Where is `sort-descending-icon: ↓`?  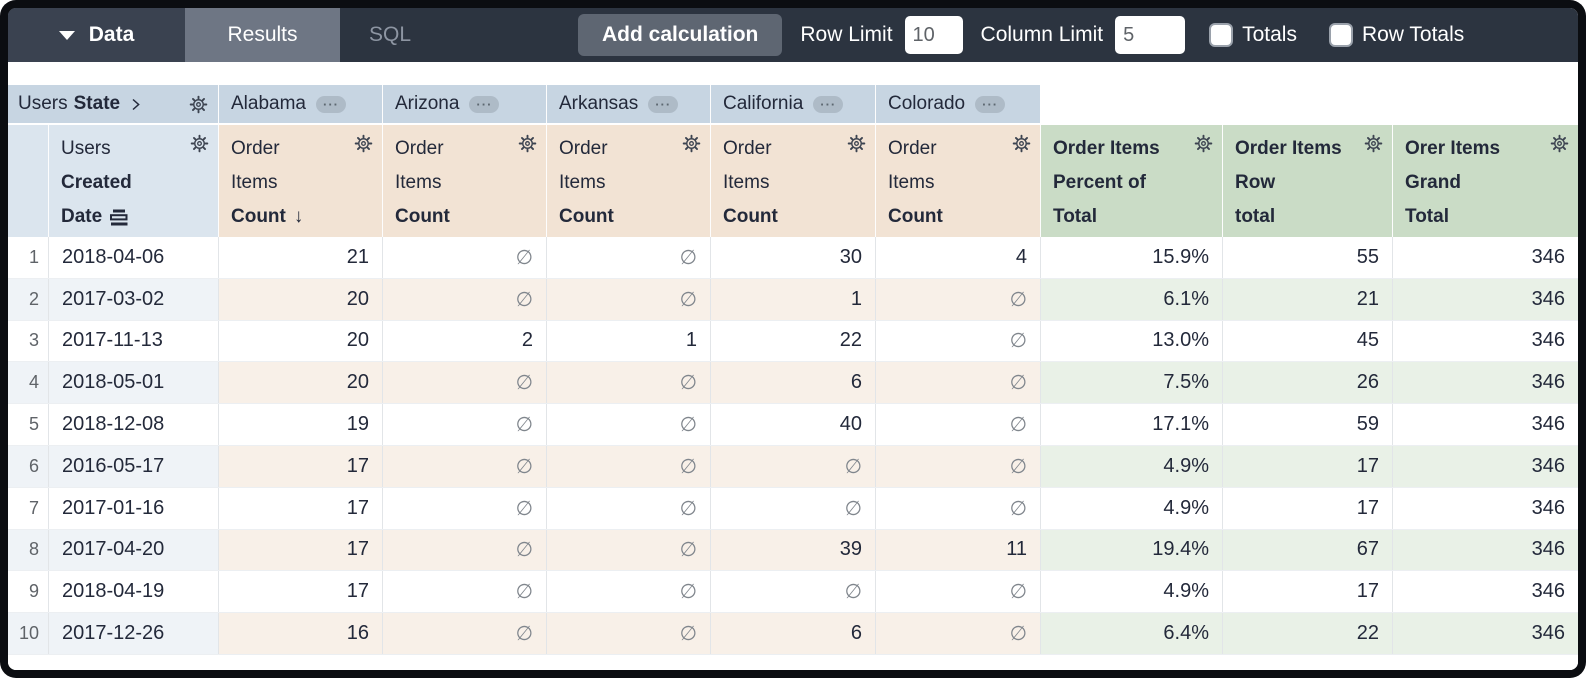 sort-descending-icon: ↓ is located at coordinates (298, 216).